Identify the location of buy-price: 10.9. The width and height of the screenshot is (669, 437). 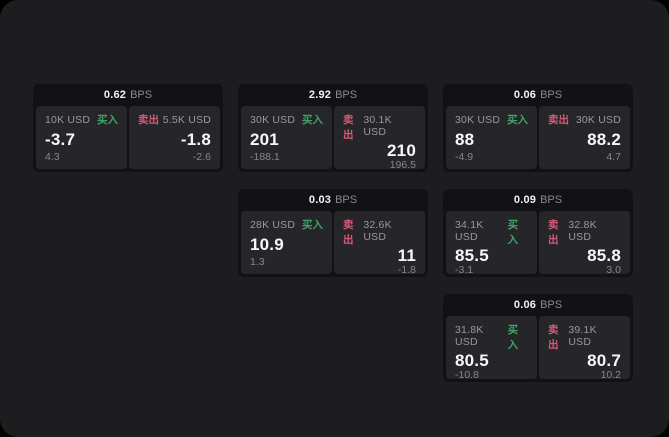
(267, 244).